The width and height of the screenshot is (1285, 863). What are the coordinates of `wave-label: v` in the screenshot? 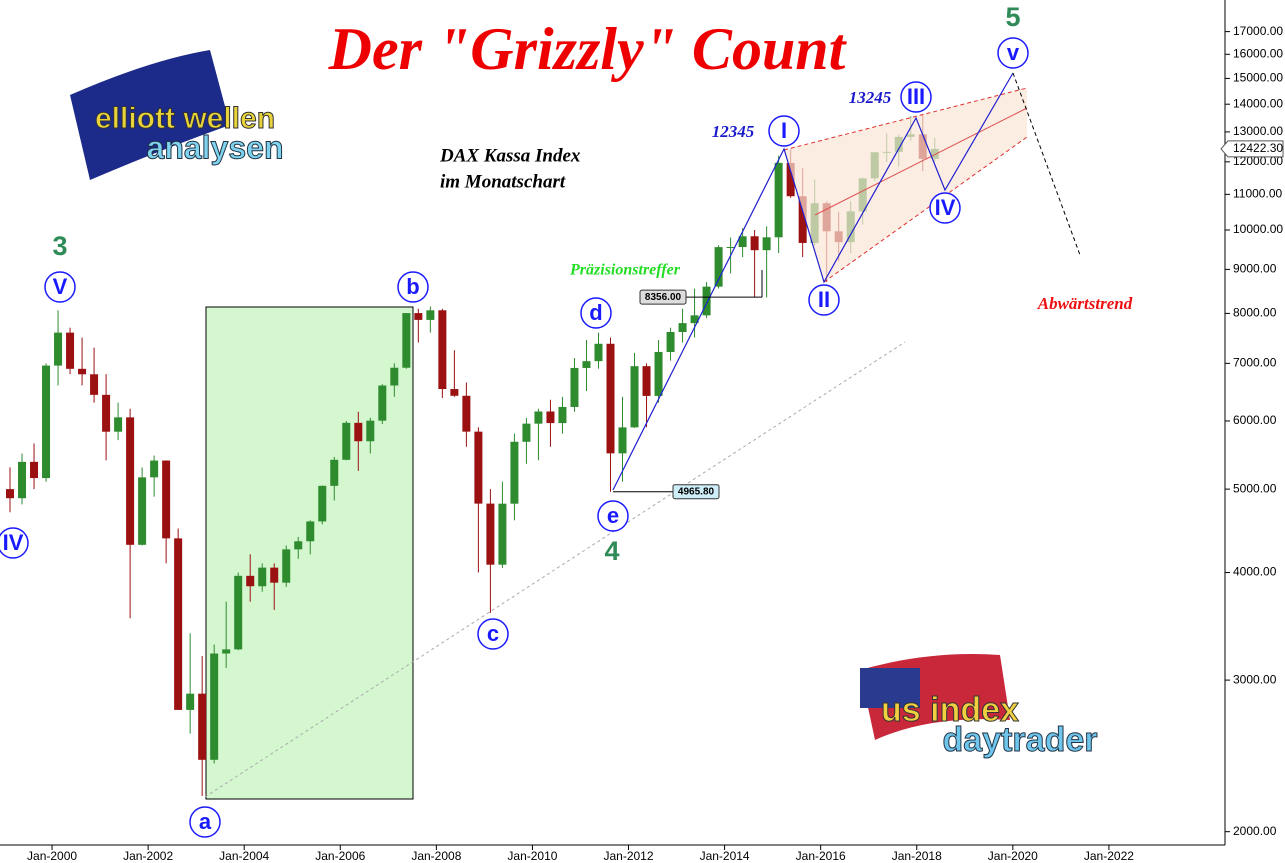 It's located at (1013, 52).